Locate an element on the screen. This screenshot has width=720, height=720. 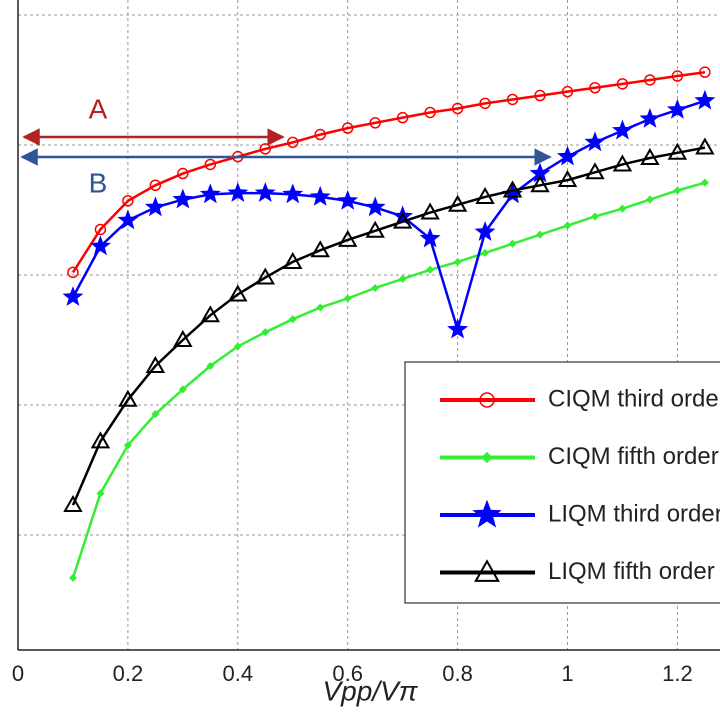
x-tick-label: 1 is located at coordinates (567, 673).